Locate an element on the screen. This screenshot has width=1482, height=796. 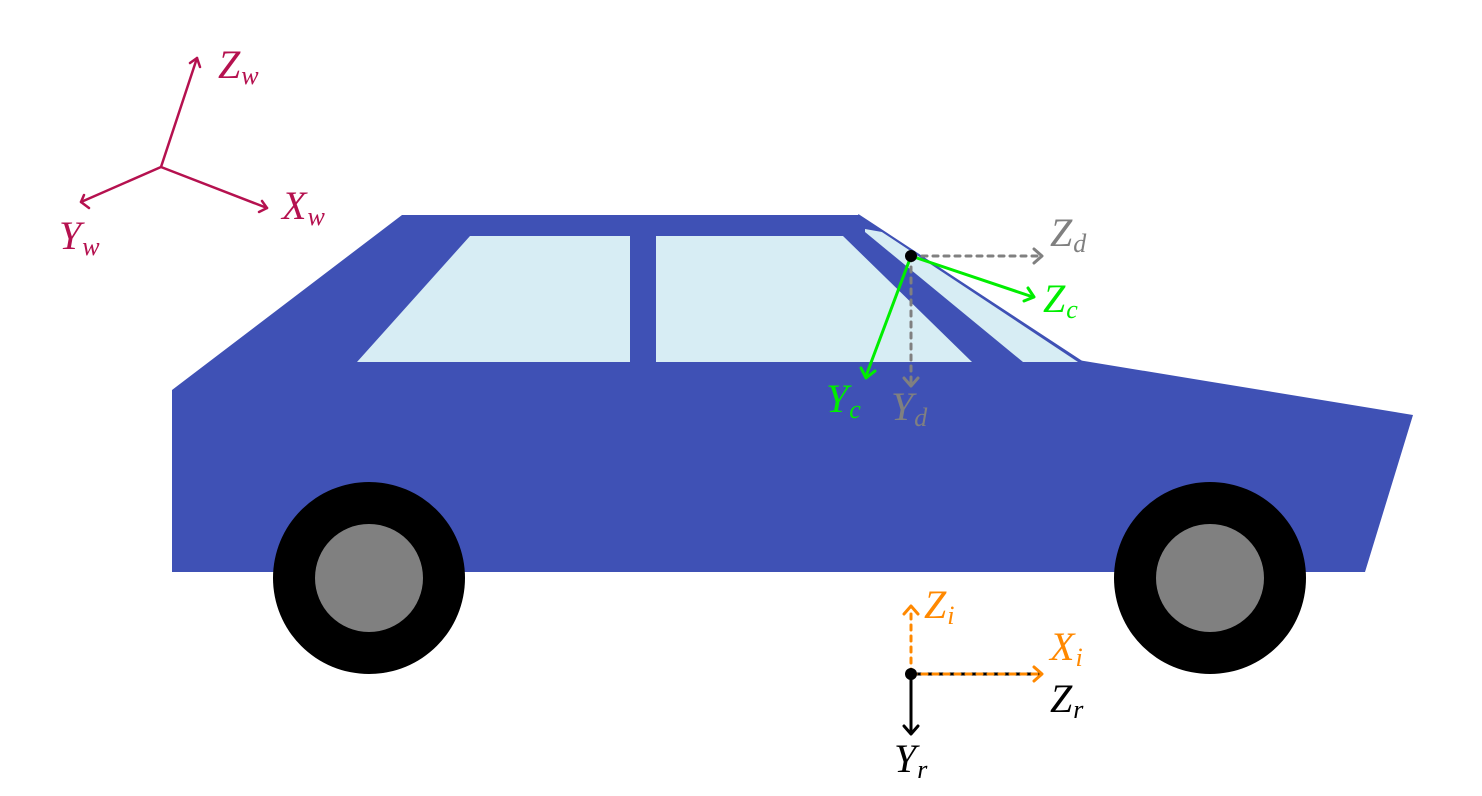
depth-frame is located at coordinates (973, 317).